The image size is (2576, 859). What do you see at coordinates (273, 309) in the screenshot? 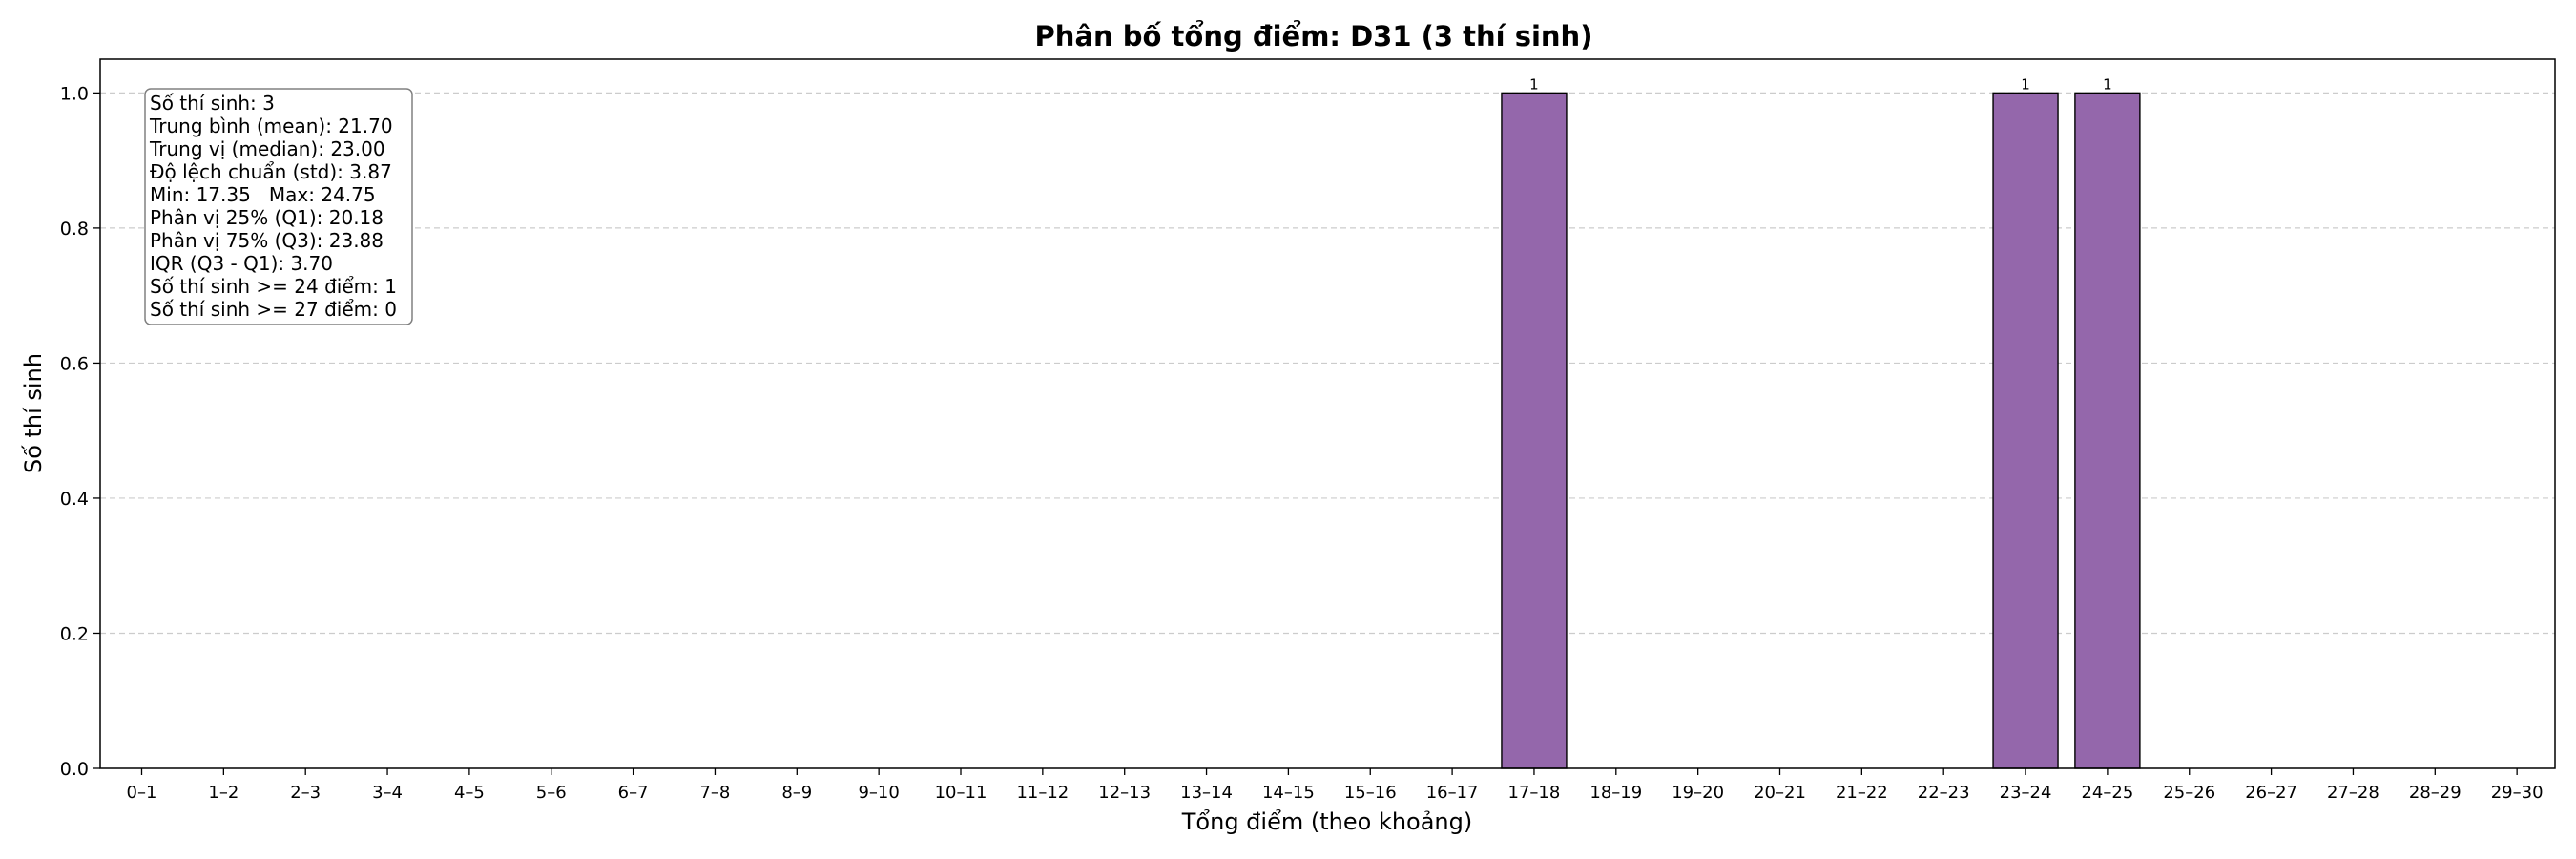
I see `stats-line: Số thí sinh >= 27 điểm: 0` at bounding box center [273, 309].